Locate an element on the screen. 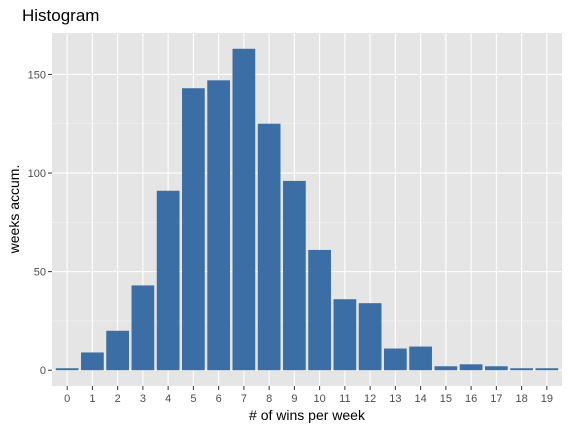 The height and width of the screenshot is (430, 570). x-tick-label: 7 is located at coordinates (244, 399).